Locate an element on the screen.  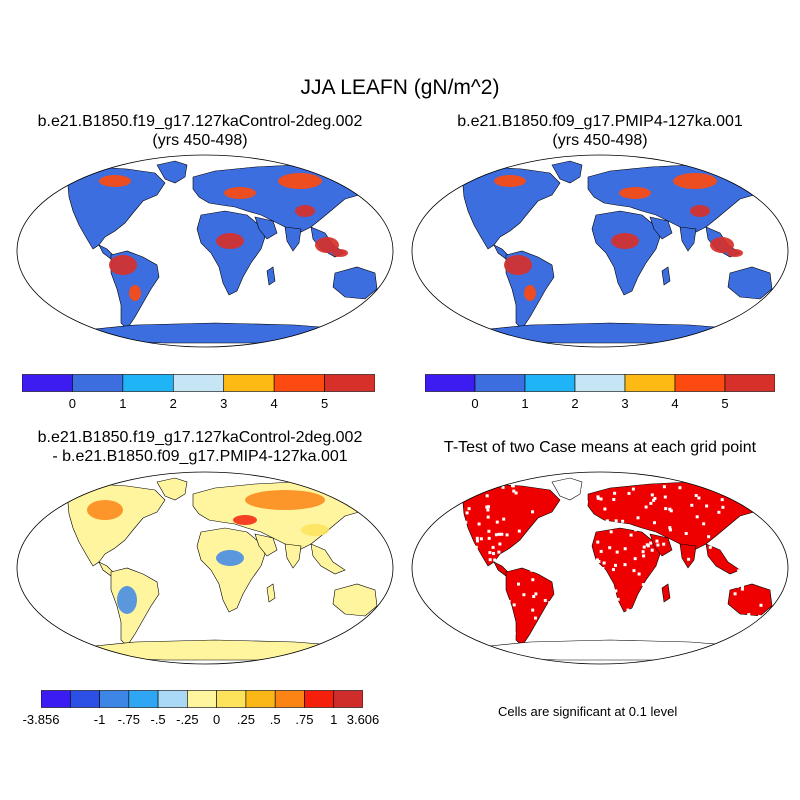
colorbar-pmip4 is located at coordinates (600, 383).